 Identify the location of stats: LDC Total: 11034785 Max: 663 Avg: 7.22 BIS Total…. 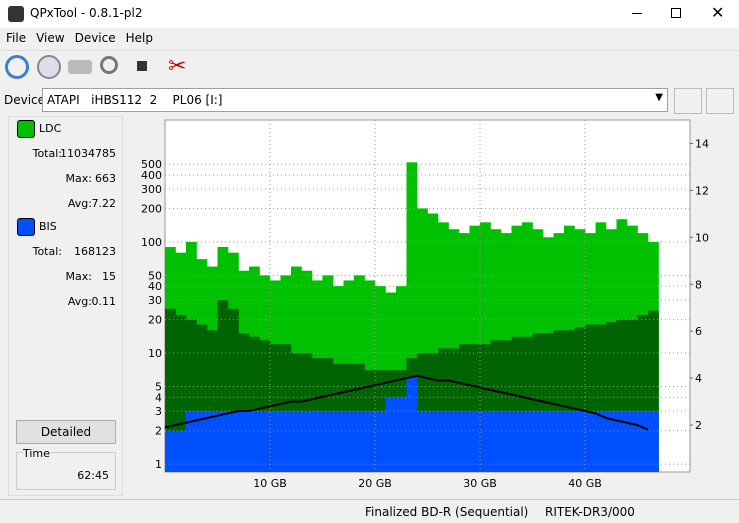
(65, 267).